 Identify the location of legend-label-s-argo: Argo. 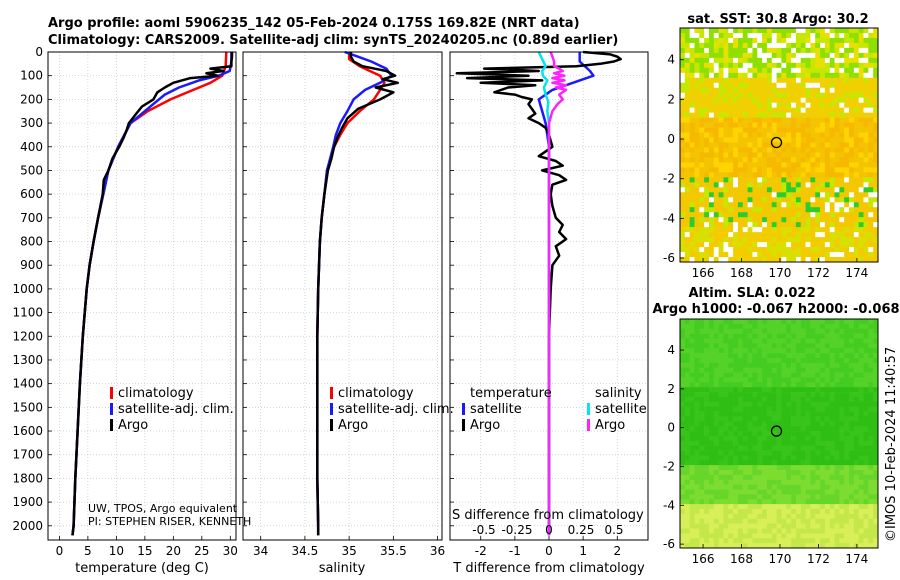
(610, 425).